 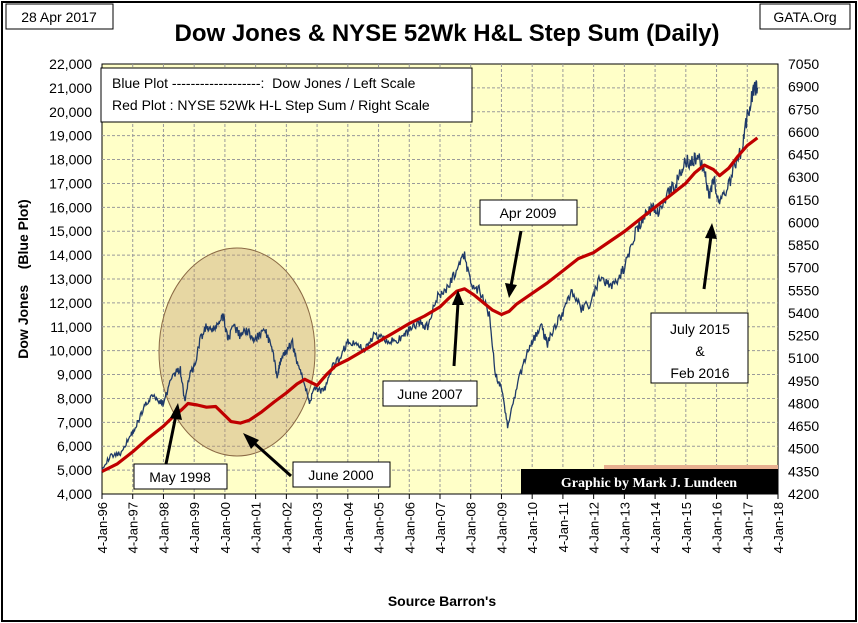 What do you see at coordinates (717, 527) in the screenshot?
I see `x-tick-label: 4-Jan-16` at bounding box center [717, 527].